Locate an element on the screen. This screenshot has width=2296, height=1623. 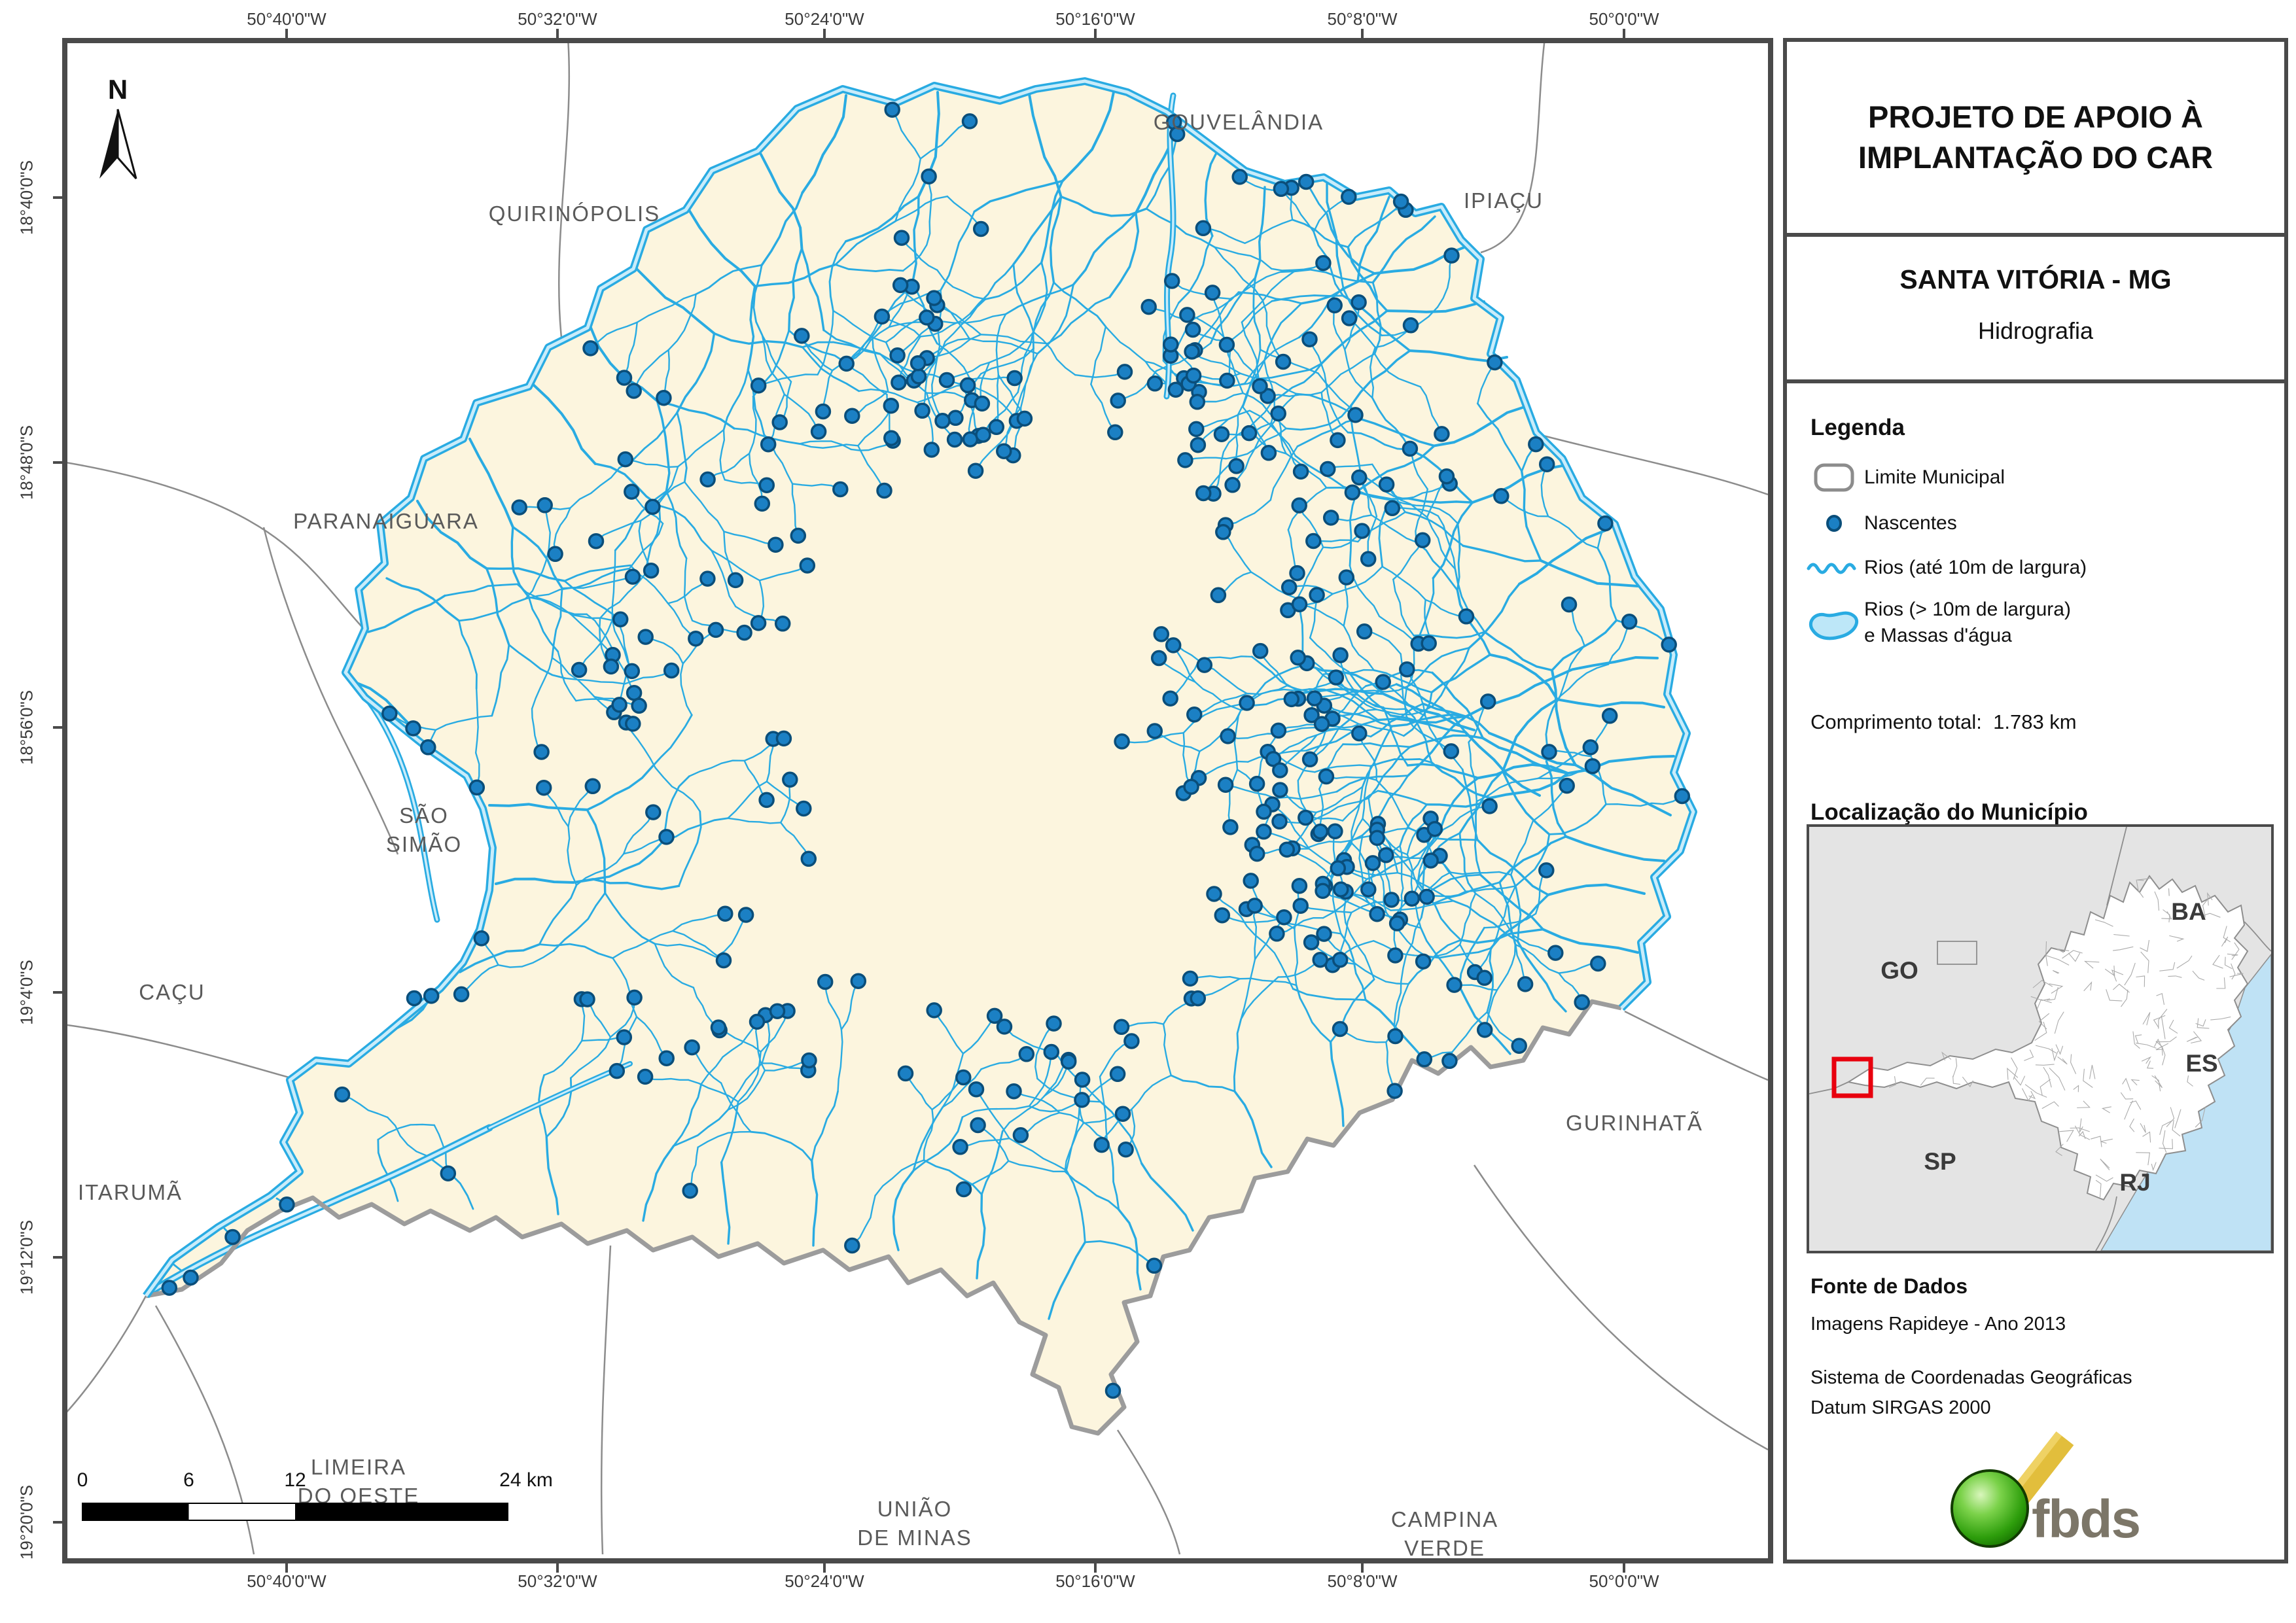
legend-item-rivers: Rios (até 10m de largura) is located at coordinates (1945, 568).